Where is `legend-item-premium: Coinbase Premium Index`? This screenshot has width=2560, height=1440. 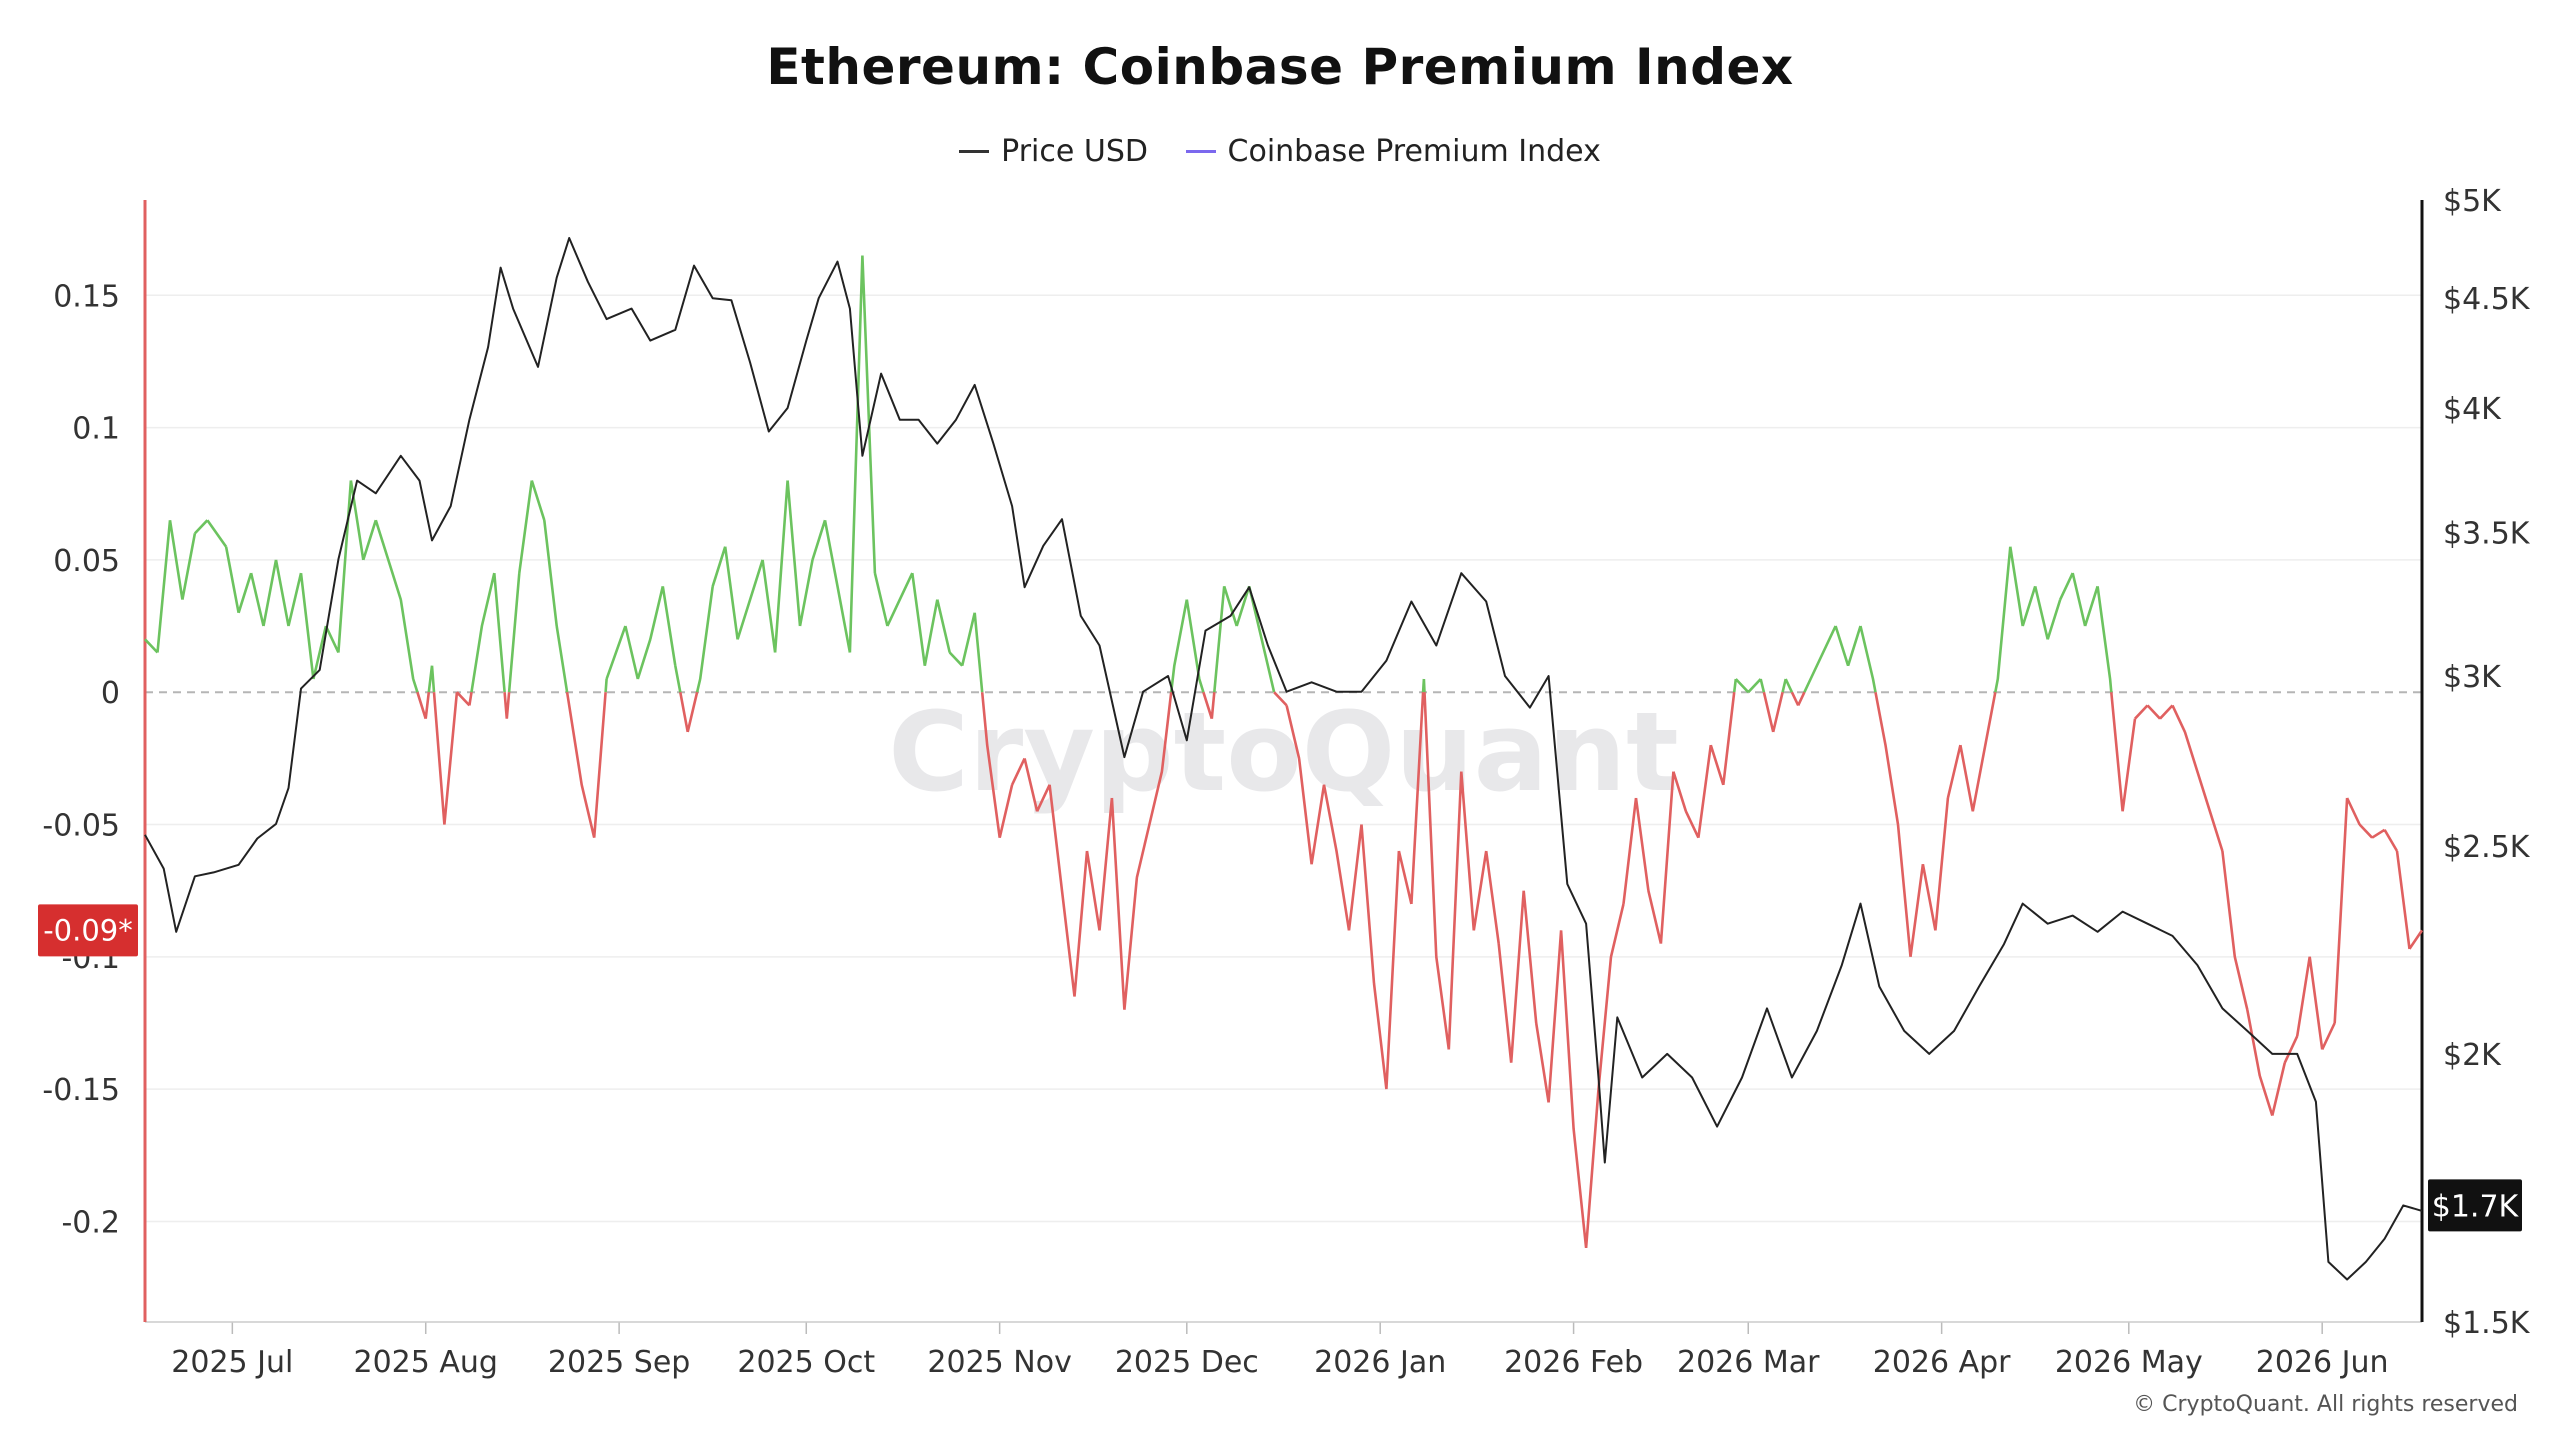
legend-item-premium: Coinbase Premium Index is located at coordinates (1393, 151).